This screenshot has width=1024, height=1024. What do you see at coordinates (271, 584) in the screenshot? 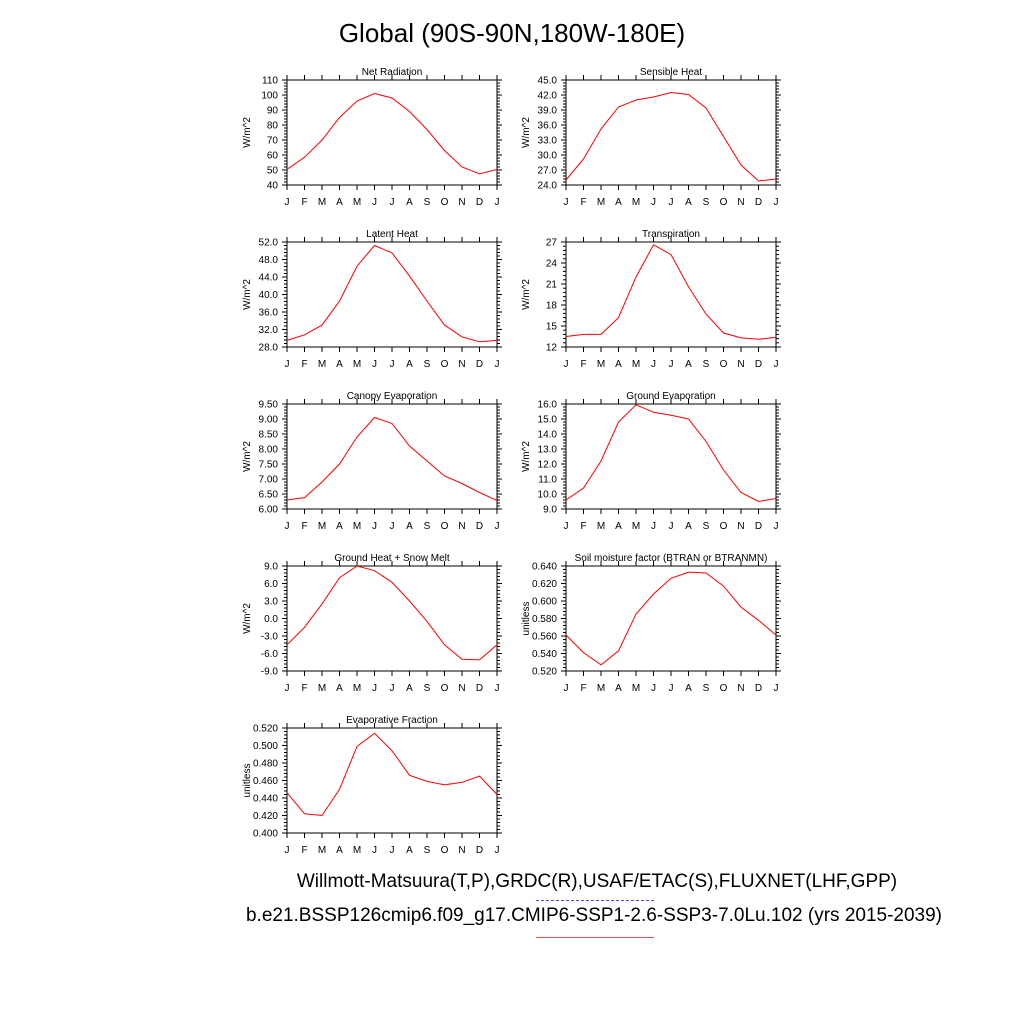
I see `y-tick-label: 6.0` at bounding box center [271, 584].